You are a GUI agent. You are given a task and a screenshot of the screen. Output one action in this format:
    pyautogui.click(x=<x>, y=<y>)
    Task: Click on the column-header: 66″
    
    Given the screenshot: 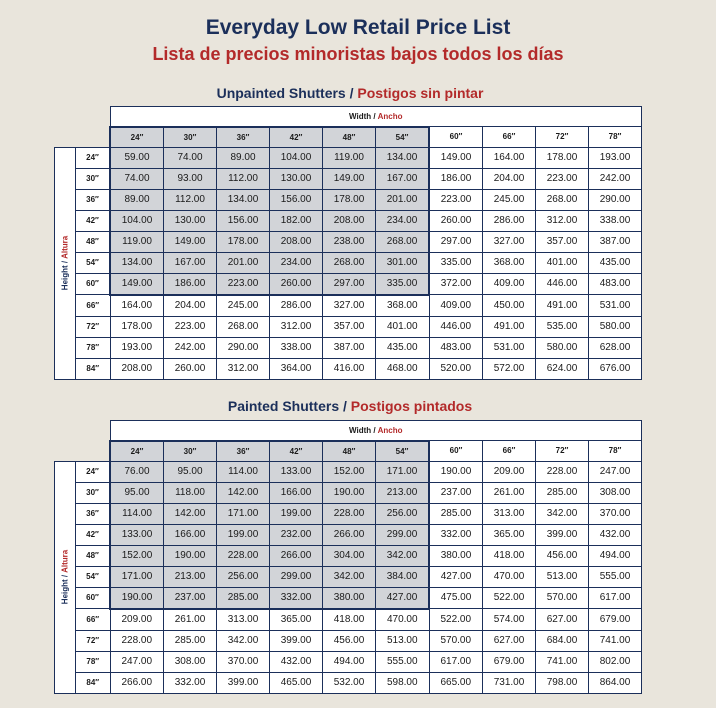 What is the action you would take?
    pyautogui.click(x=509, y=451)
    